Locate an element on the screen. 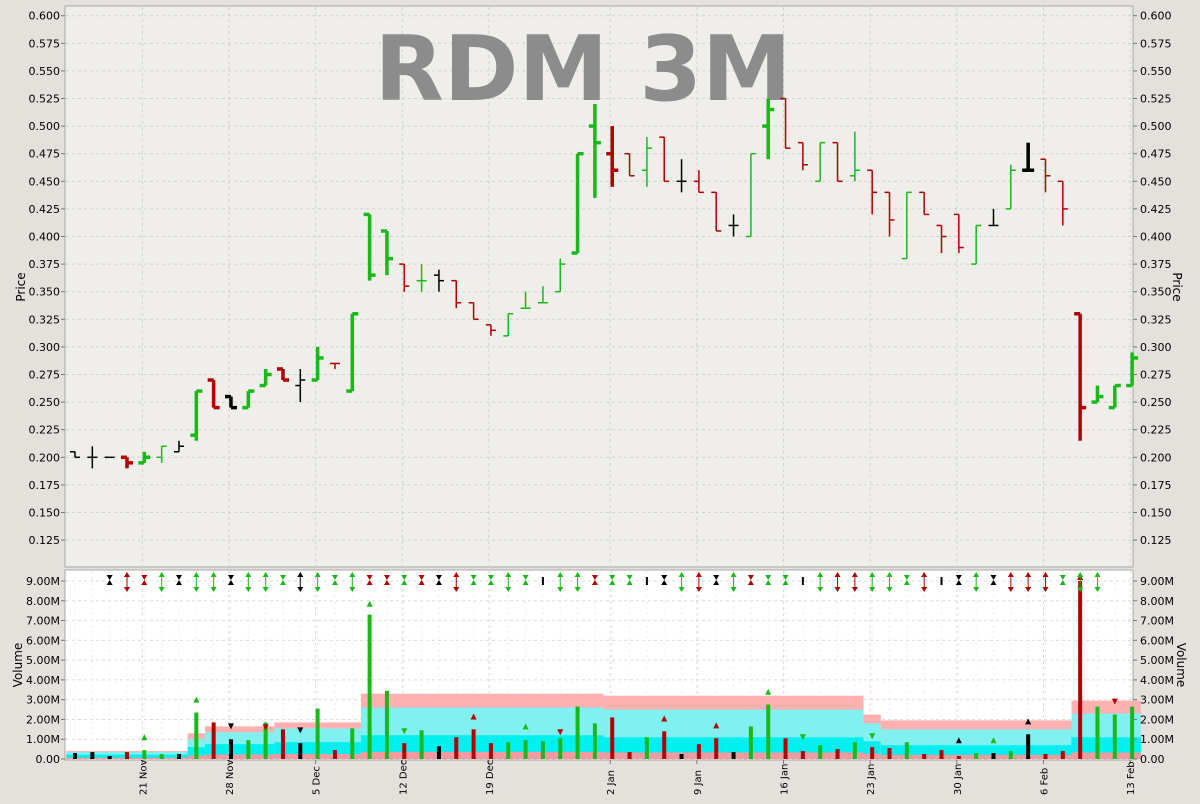 The height and width of the screenshot is (804, 1200). volume-tick-label-left: 8.00M is located at coordinates (43, 601).